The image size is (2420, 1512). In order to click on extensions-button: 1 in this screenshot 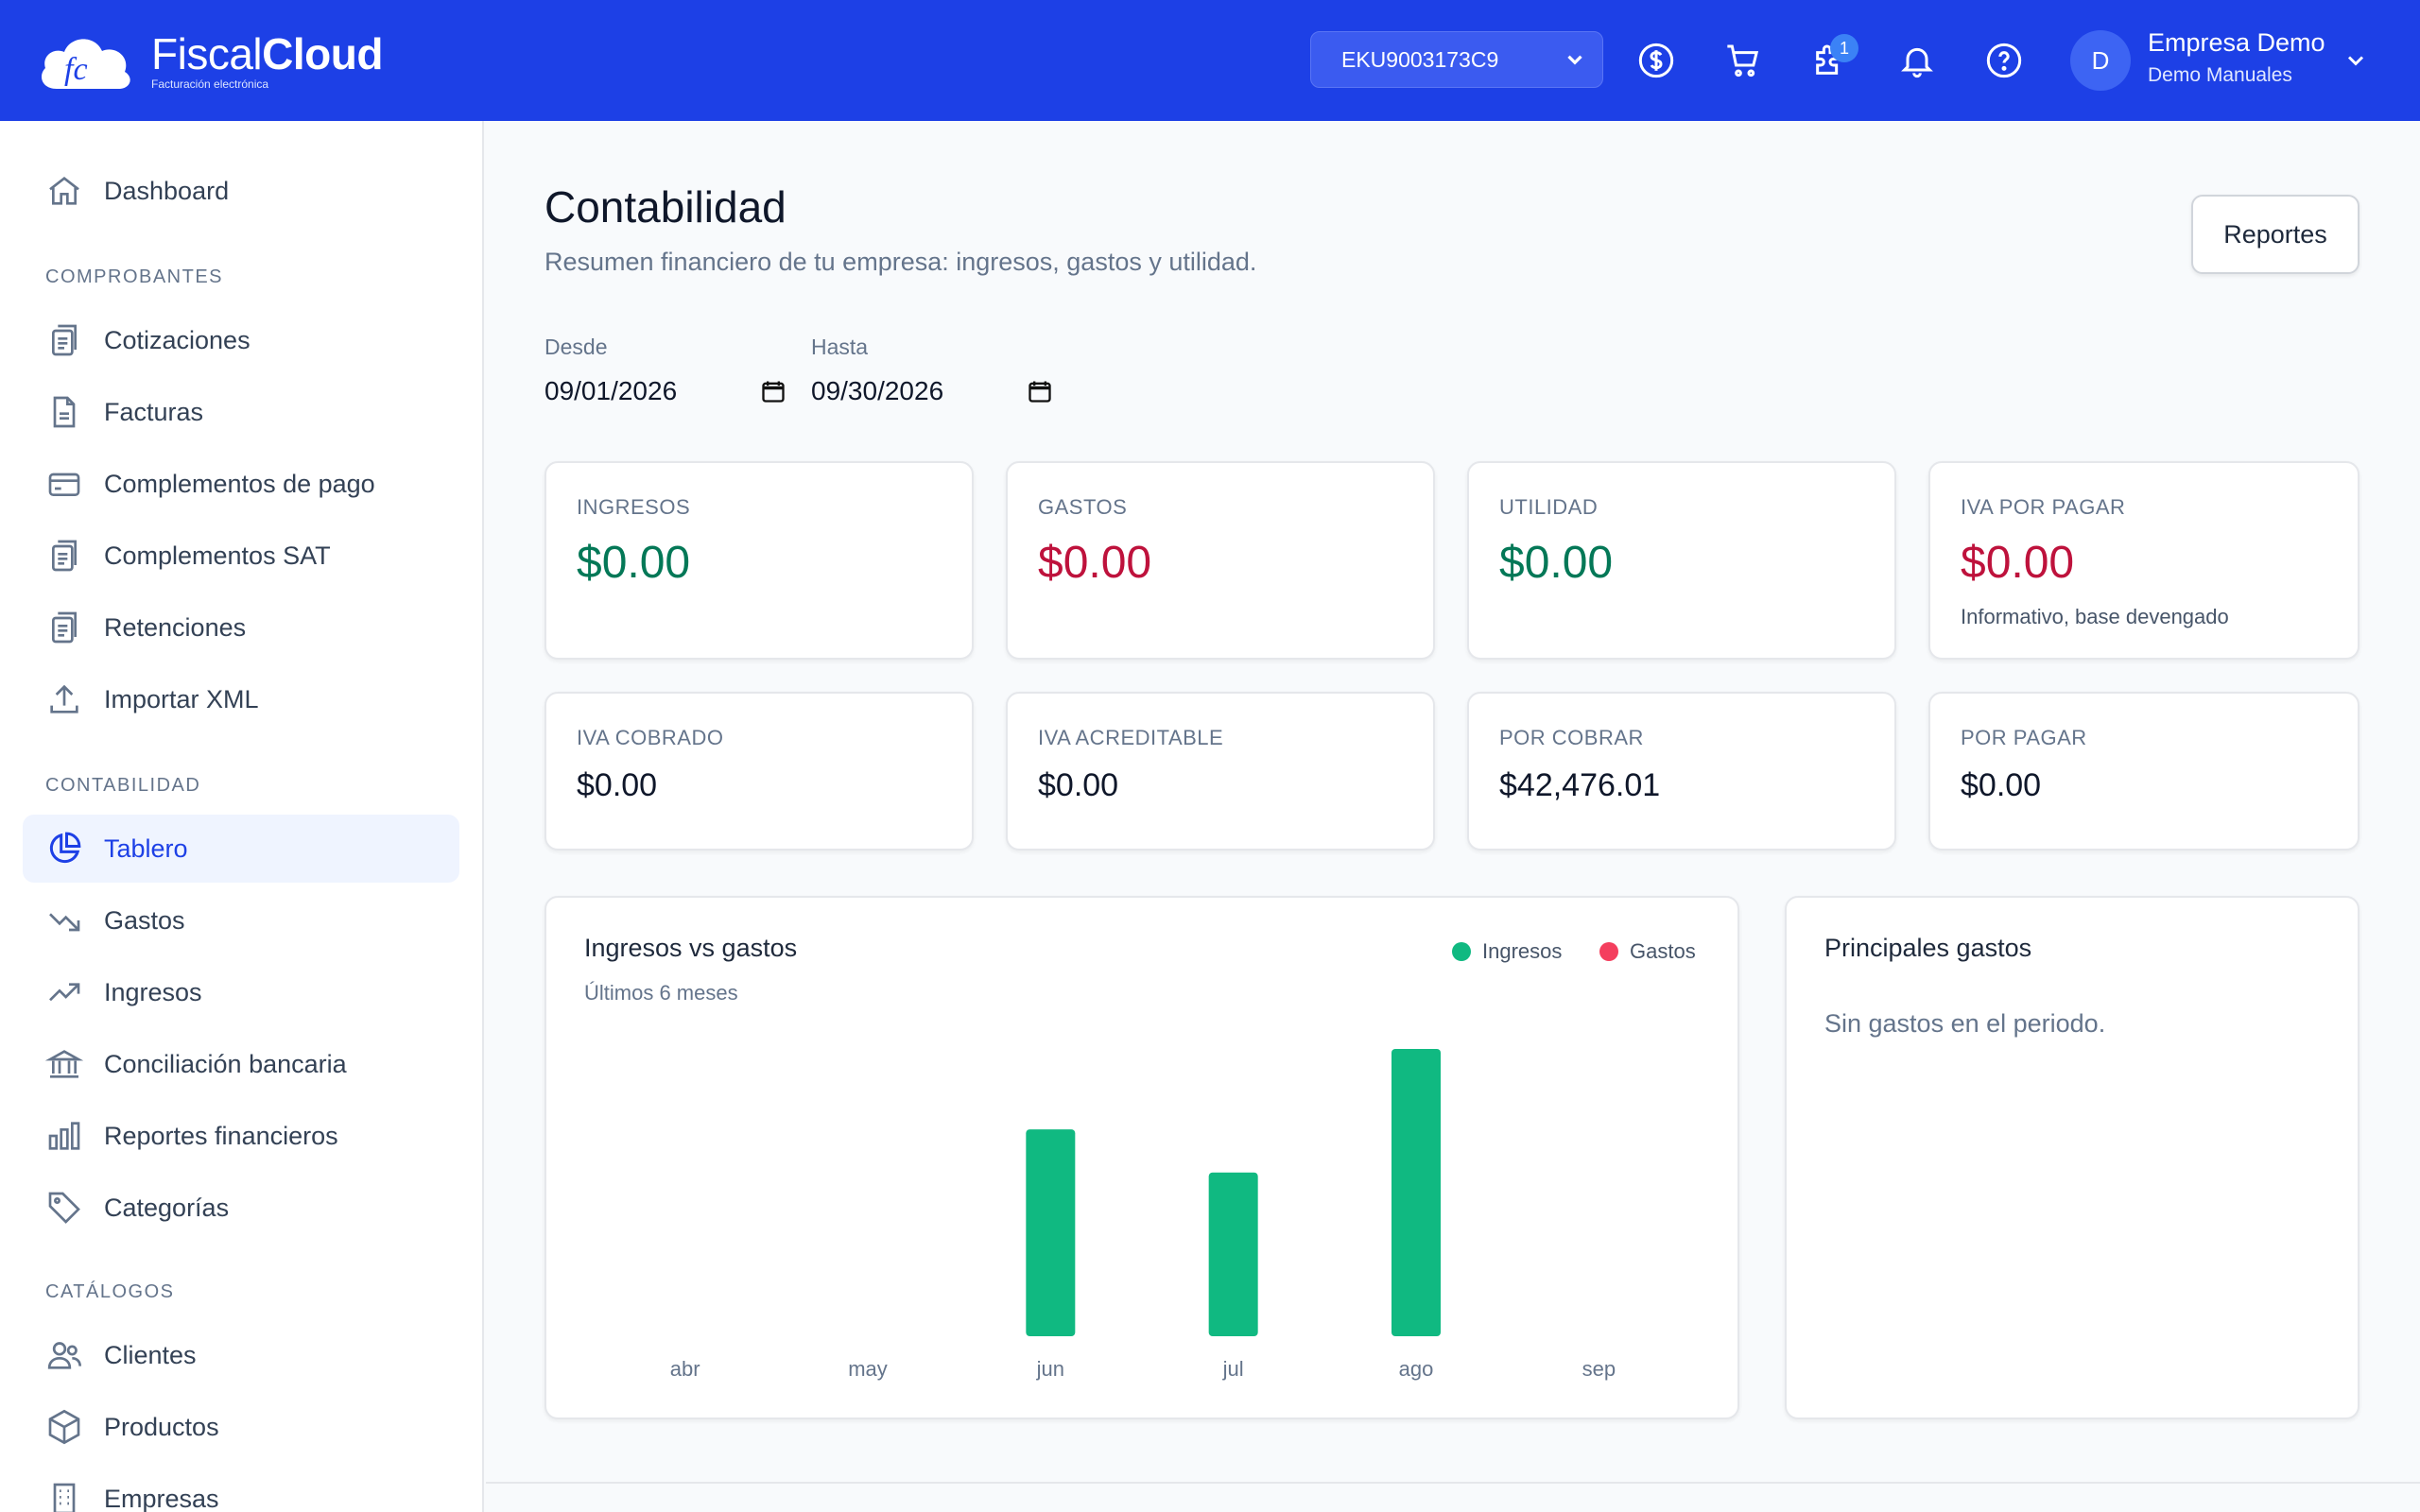, I will do `click(1832, 58)`.